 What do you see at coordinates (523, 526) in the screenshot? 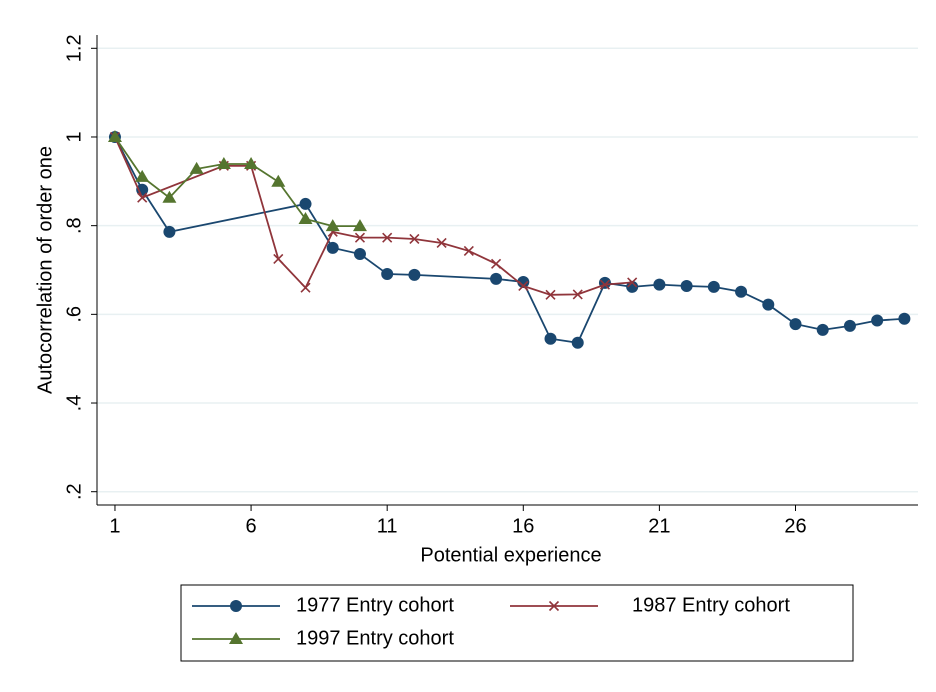
I see `x-tick-label: 16` at bounding box center [523, 526].